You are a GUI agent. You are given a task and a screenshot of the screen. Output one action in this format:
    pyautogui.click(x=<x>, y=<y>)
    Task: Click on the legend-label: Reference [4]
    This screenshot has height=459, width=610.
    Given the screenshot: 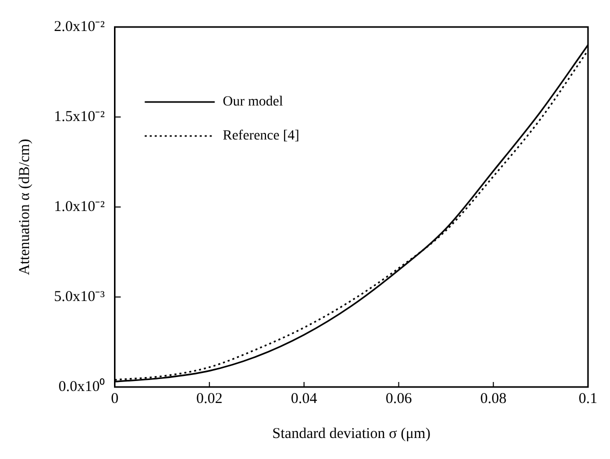 What is the action you would take?
    pyautogui.click(x=261, y=136)
    